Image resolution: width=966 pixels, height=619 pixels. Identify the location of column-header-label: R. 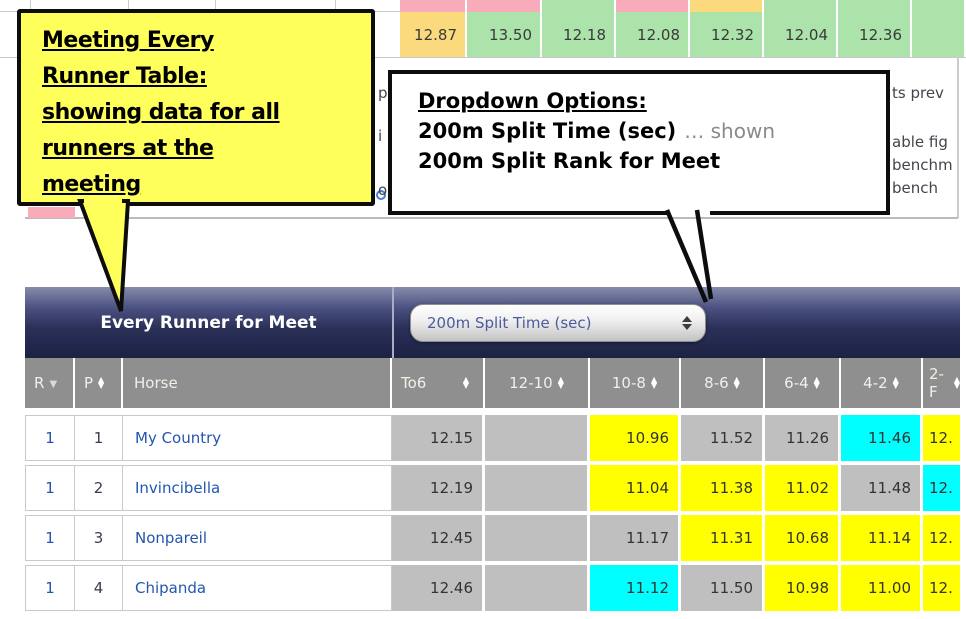
(39, 383).